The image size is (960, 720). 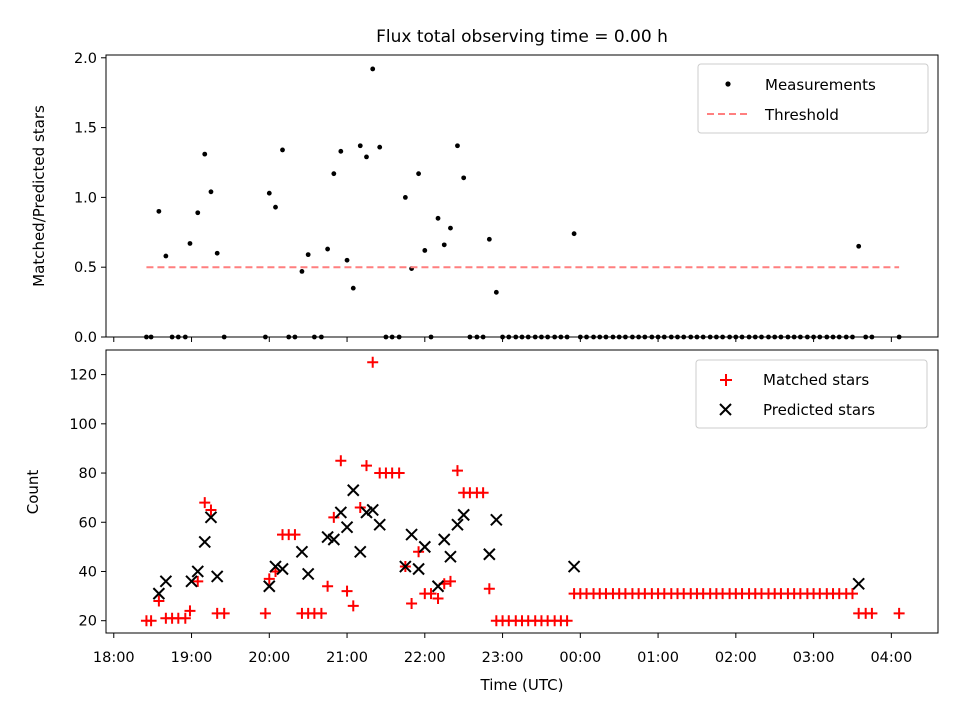 What do you see at coordinates (33, 492) in the screenshot?
I see `bottom-y-axis-label: Count` at bounding box center [33, 492].